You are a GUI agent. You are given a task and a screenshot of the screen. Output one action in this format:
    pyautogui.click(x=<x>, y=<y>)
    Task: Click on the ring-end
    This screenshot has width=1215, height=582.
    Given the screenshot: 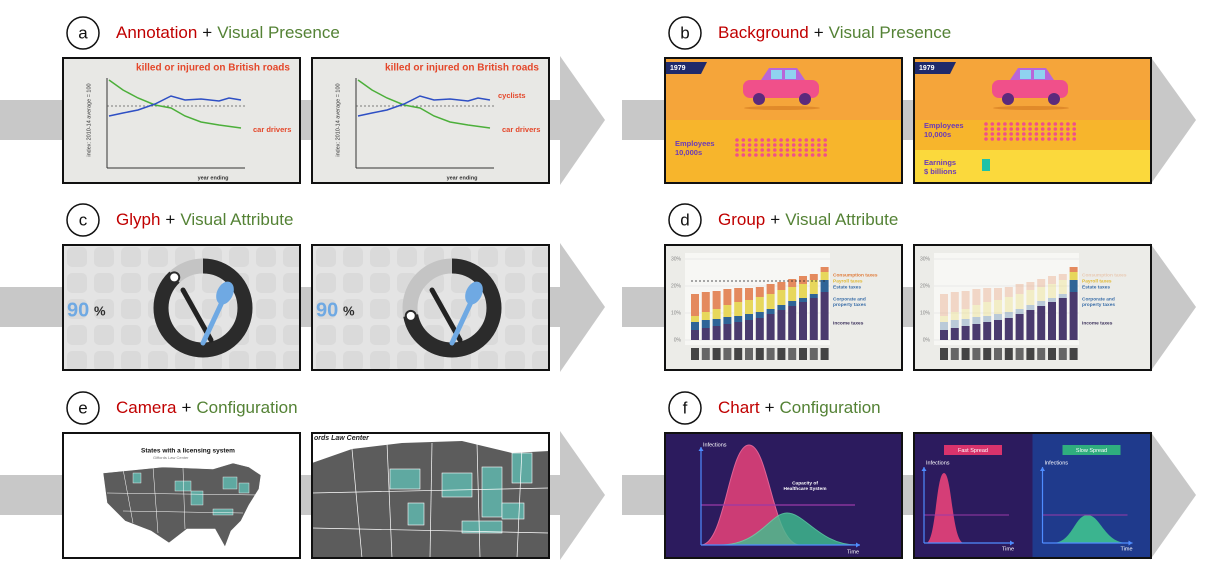 What is the action you would take?
    pyautogui.click(x=410, y=315)
    